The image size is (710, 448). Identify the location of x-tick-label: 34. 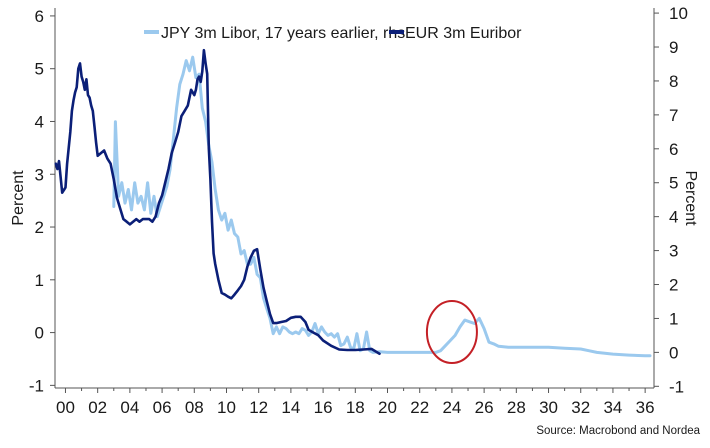
(612, 407).